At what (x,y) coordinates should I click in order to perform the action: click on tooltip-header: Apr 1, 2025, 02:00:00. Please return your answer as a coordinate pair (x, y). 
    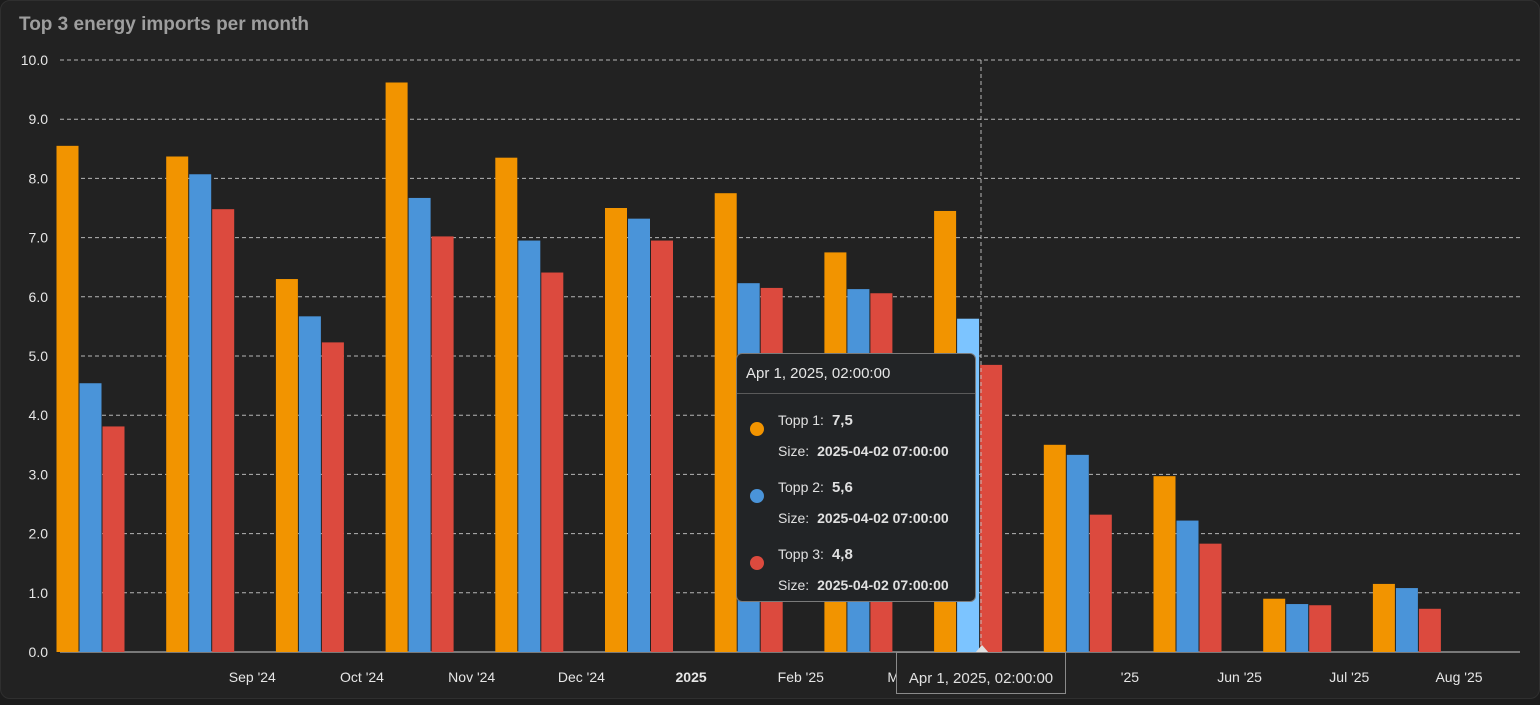
    Looking at the image, I should click on (856, 374).